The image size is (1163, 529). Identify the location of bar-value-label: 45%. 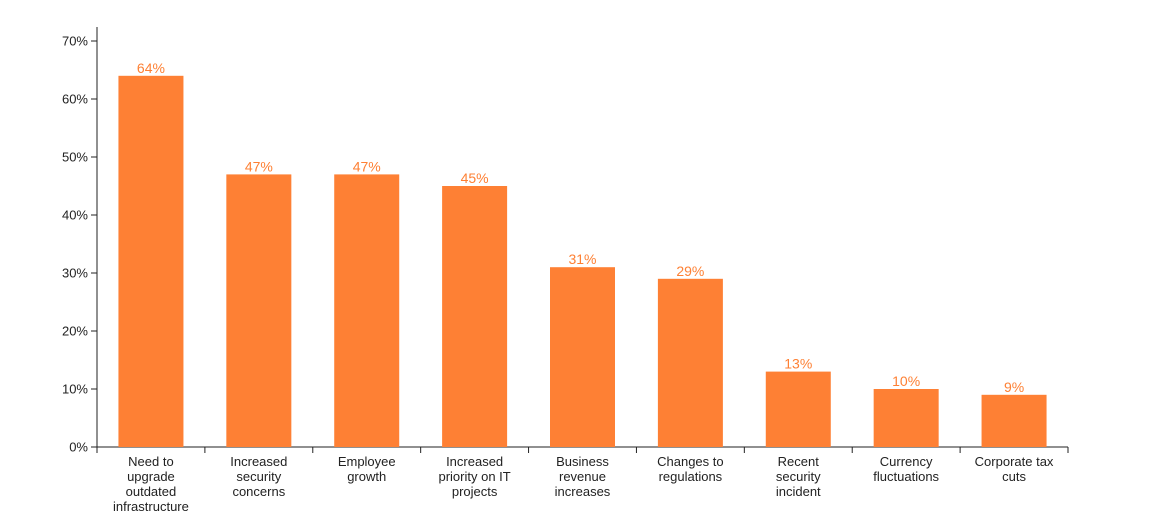
(475, 178).